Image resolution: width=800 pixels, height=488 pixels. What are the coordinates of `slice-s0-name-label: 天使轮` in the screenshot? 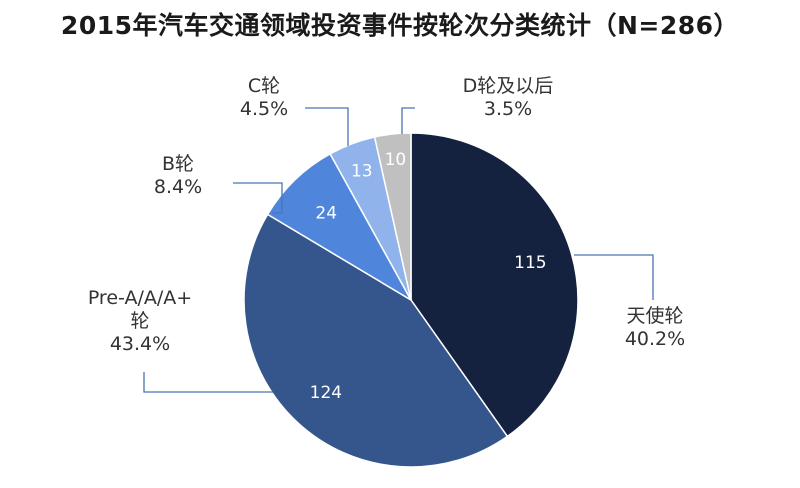 It's located at (654, 316).